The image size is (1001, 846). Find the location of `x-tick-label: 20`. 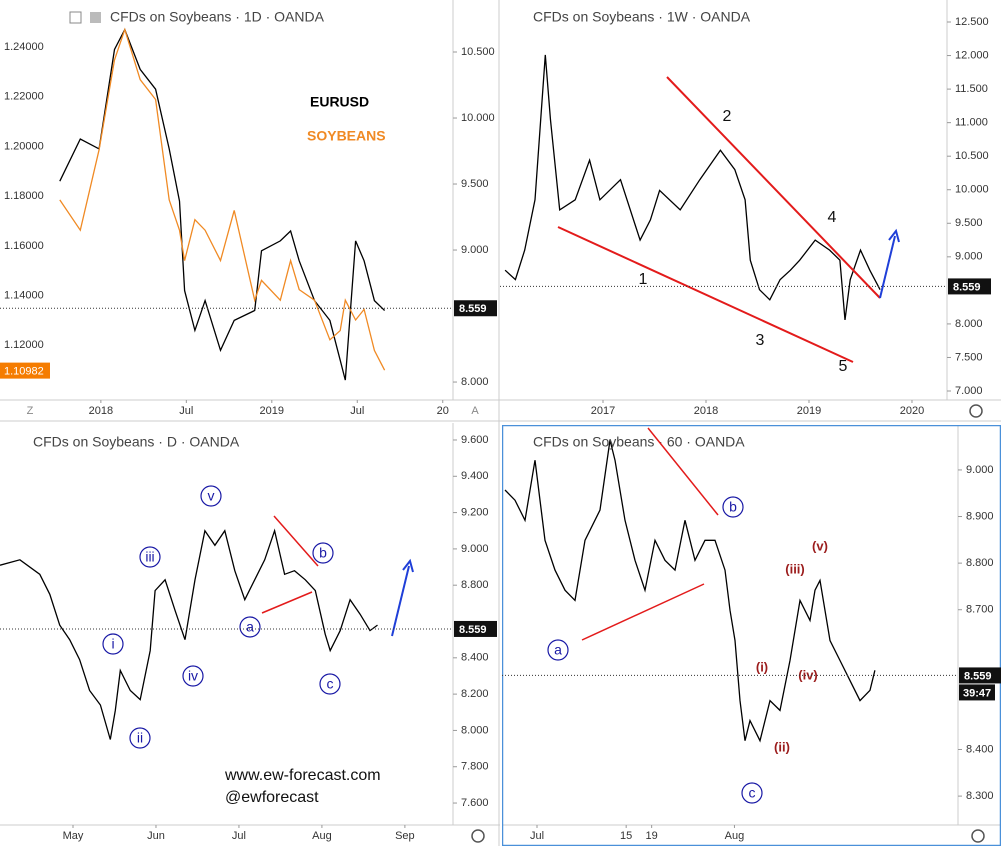

x-tick-label: 20 is located at coordinates (443, 411).